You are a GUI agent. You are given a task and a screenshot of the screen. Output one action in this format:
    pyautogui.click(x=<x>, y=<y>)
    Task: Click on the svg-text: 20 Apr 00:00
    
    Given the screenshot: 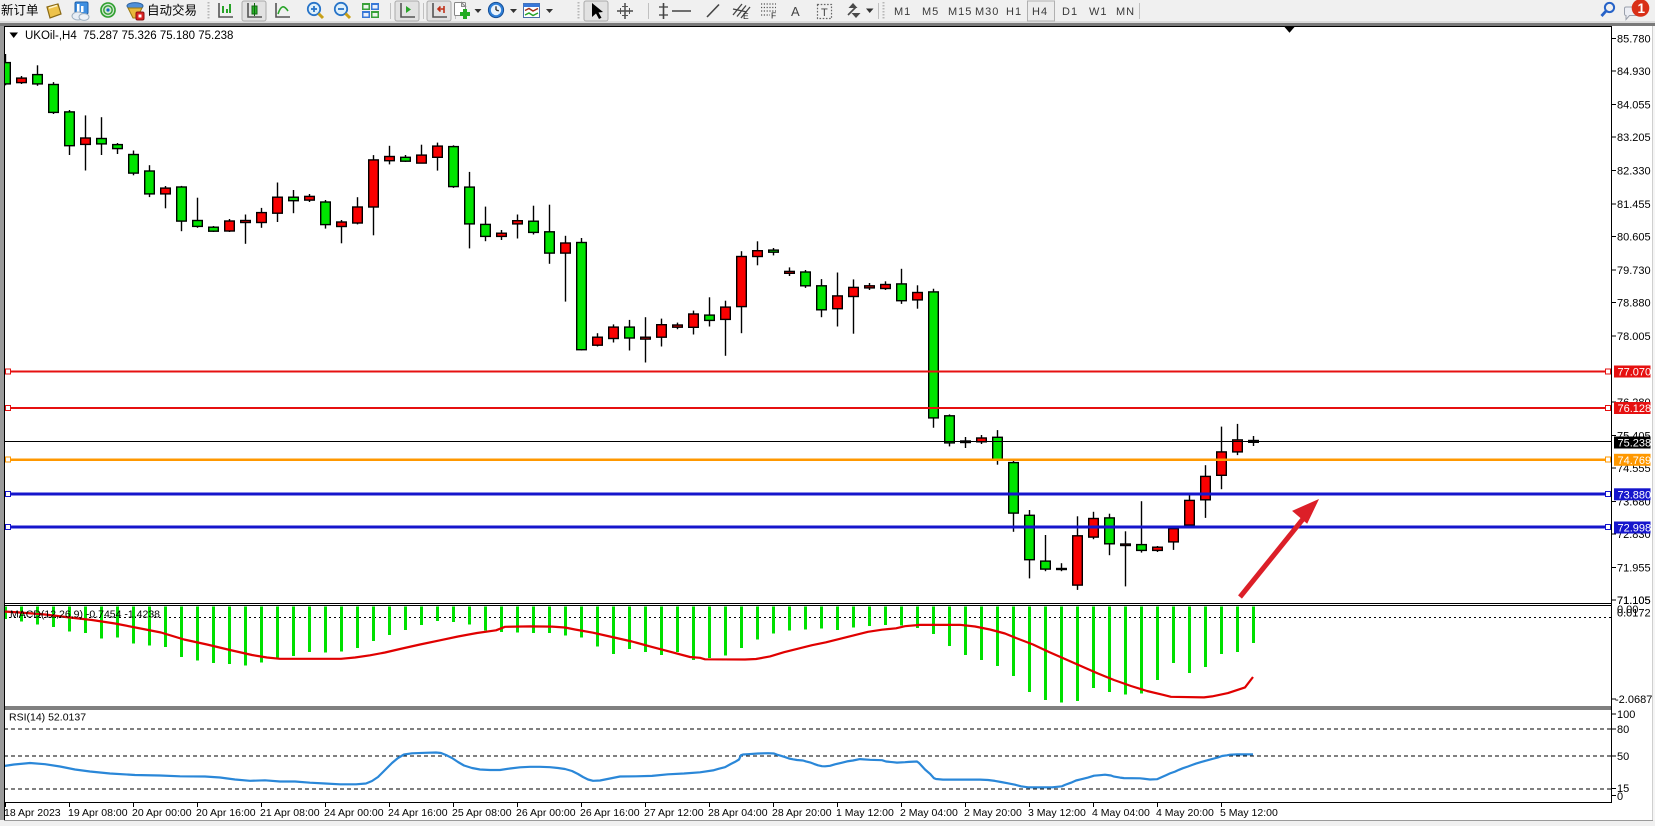 What is the action you would take?
    pyautogui.click(x=162, y=813)
    